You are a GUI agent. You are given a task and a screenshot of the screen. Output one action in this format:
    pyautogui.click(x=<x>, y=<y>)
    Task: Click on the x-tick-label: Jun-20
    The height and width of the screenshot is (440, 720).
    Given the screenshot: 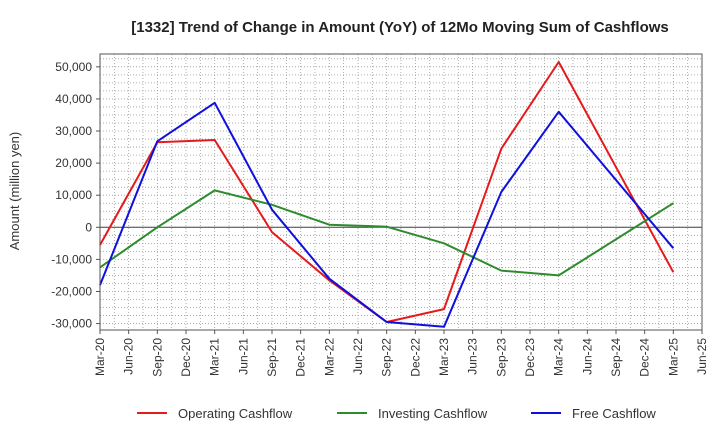 What is the action you would take?
    pyautogui.click(x=129, y=356)
    